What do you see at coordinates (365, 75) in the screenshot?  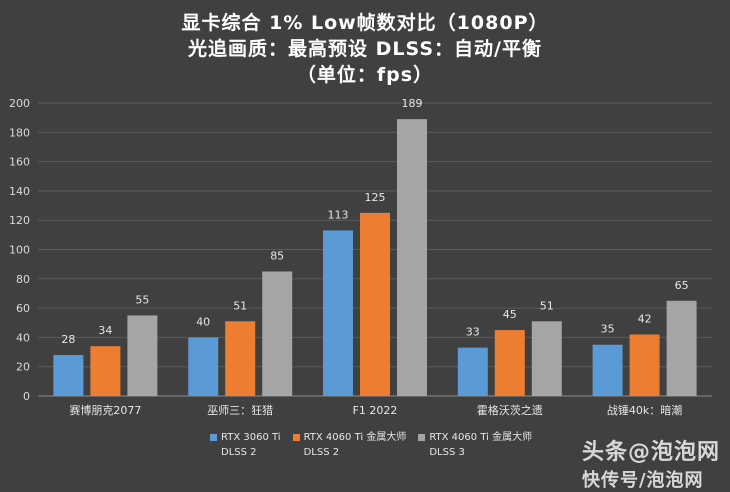 I see `chart-title-line-3: （单位：fps）` at bounding box center [365, 75].